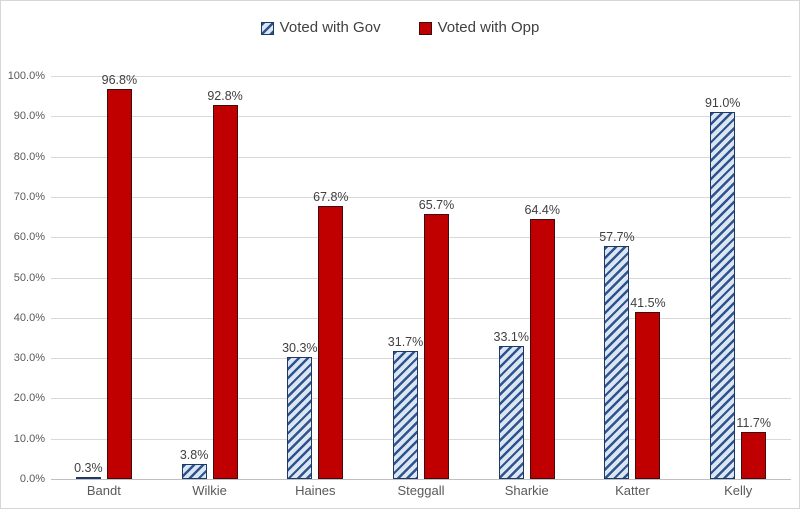 The image size is (800, 509). What do you see at coordinates (542, 341) in the screenshot?
I see `bar-voted-with-opp-sharkie: 64.4%` at bounding box center [542, 341].